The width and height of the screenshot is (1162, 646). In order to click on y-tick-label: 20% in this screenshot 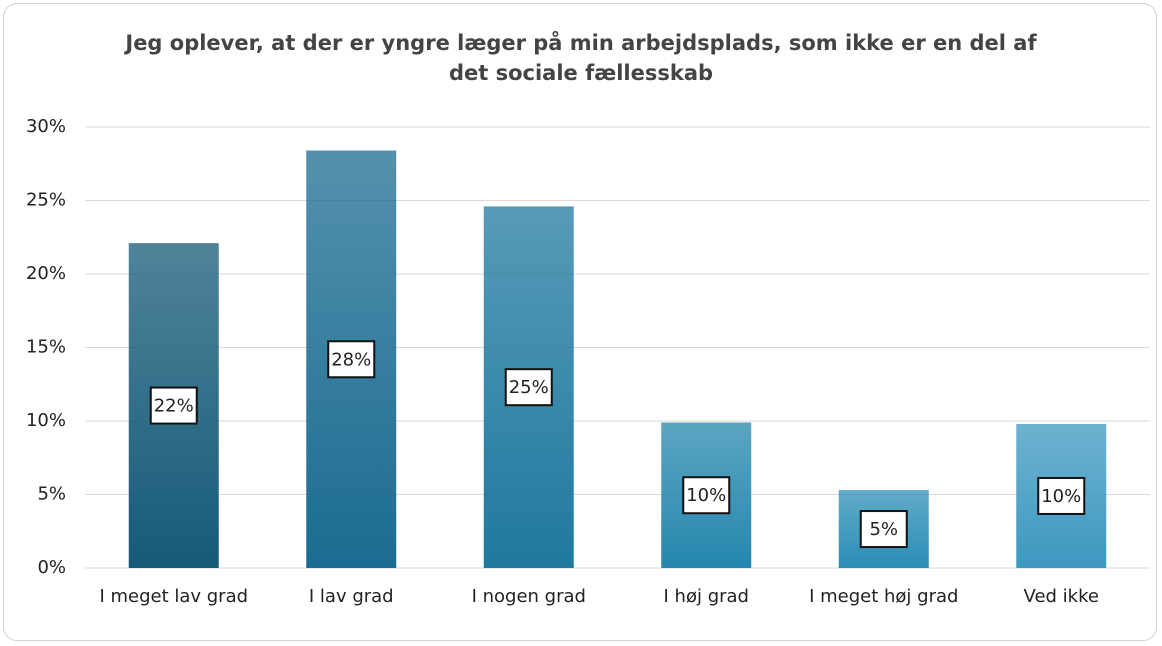, I will do `click(46, 273)`.